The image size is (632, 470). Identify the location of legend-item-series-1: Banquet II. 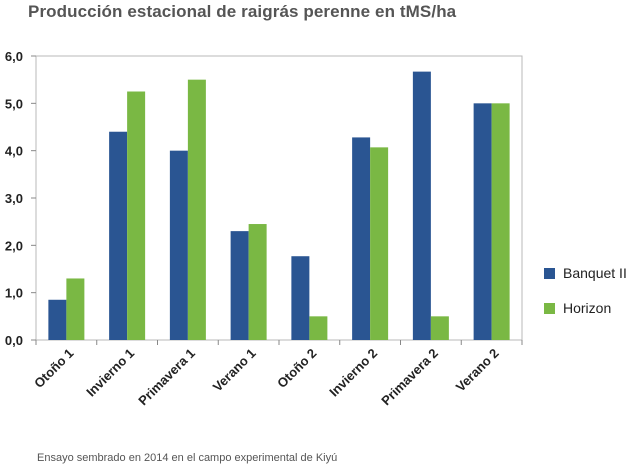
(585, 273).